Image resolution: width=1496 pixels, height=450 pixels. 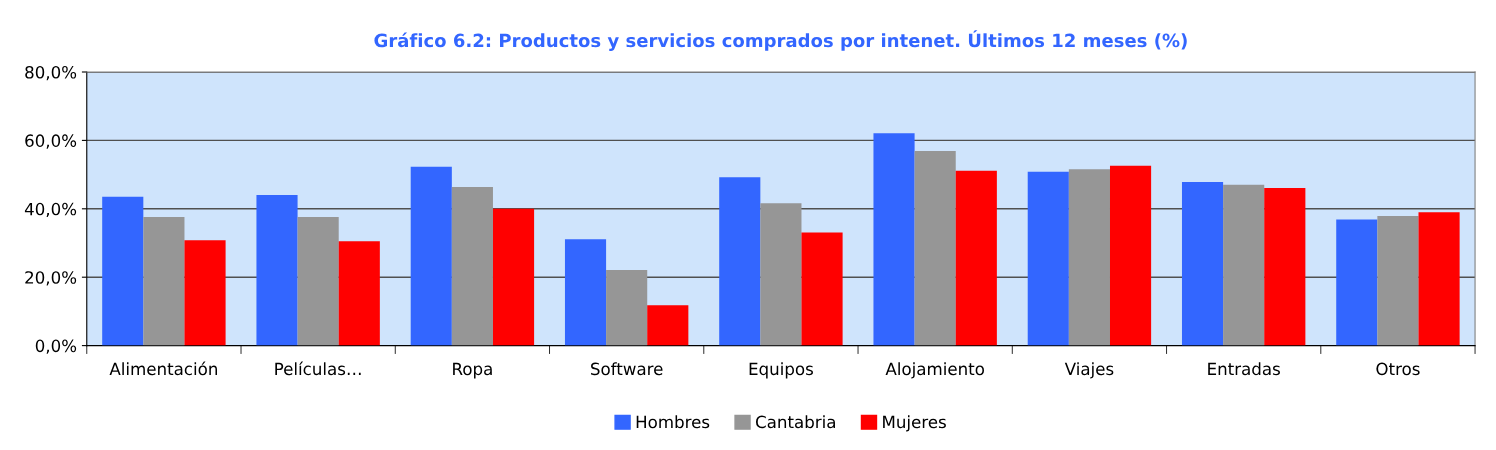 What do you see at coordinates (163, 368) in the screenshot?
I see `x-tick-label: Alimentación` at bounding box center [163, 368].